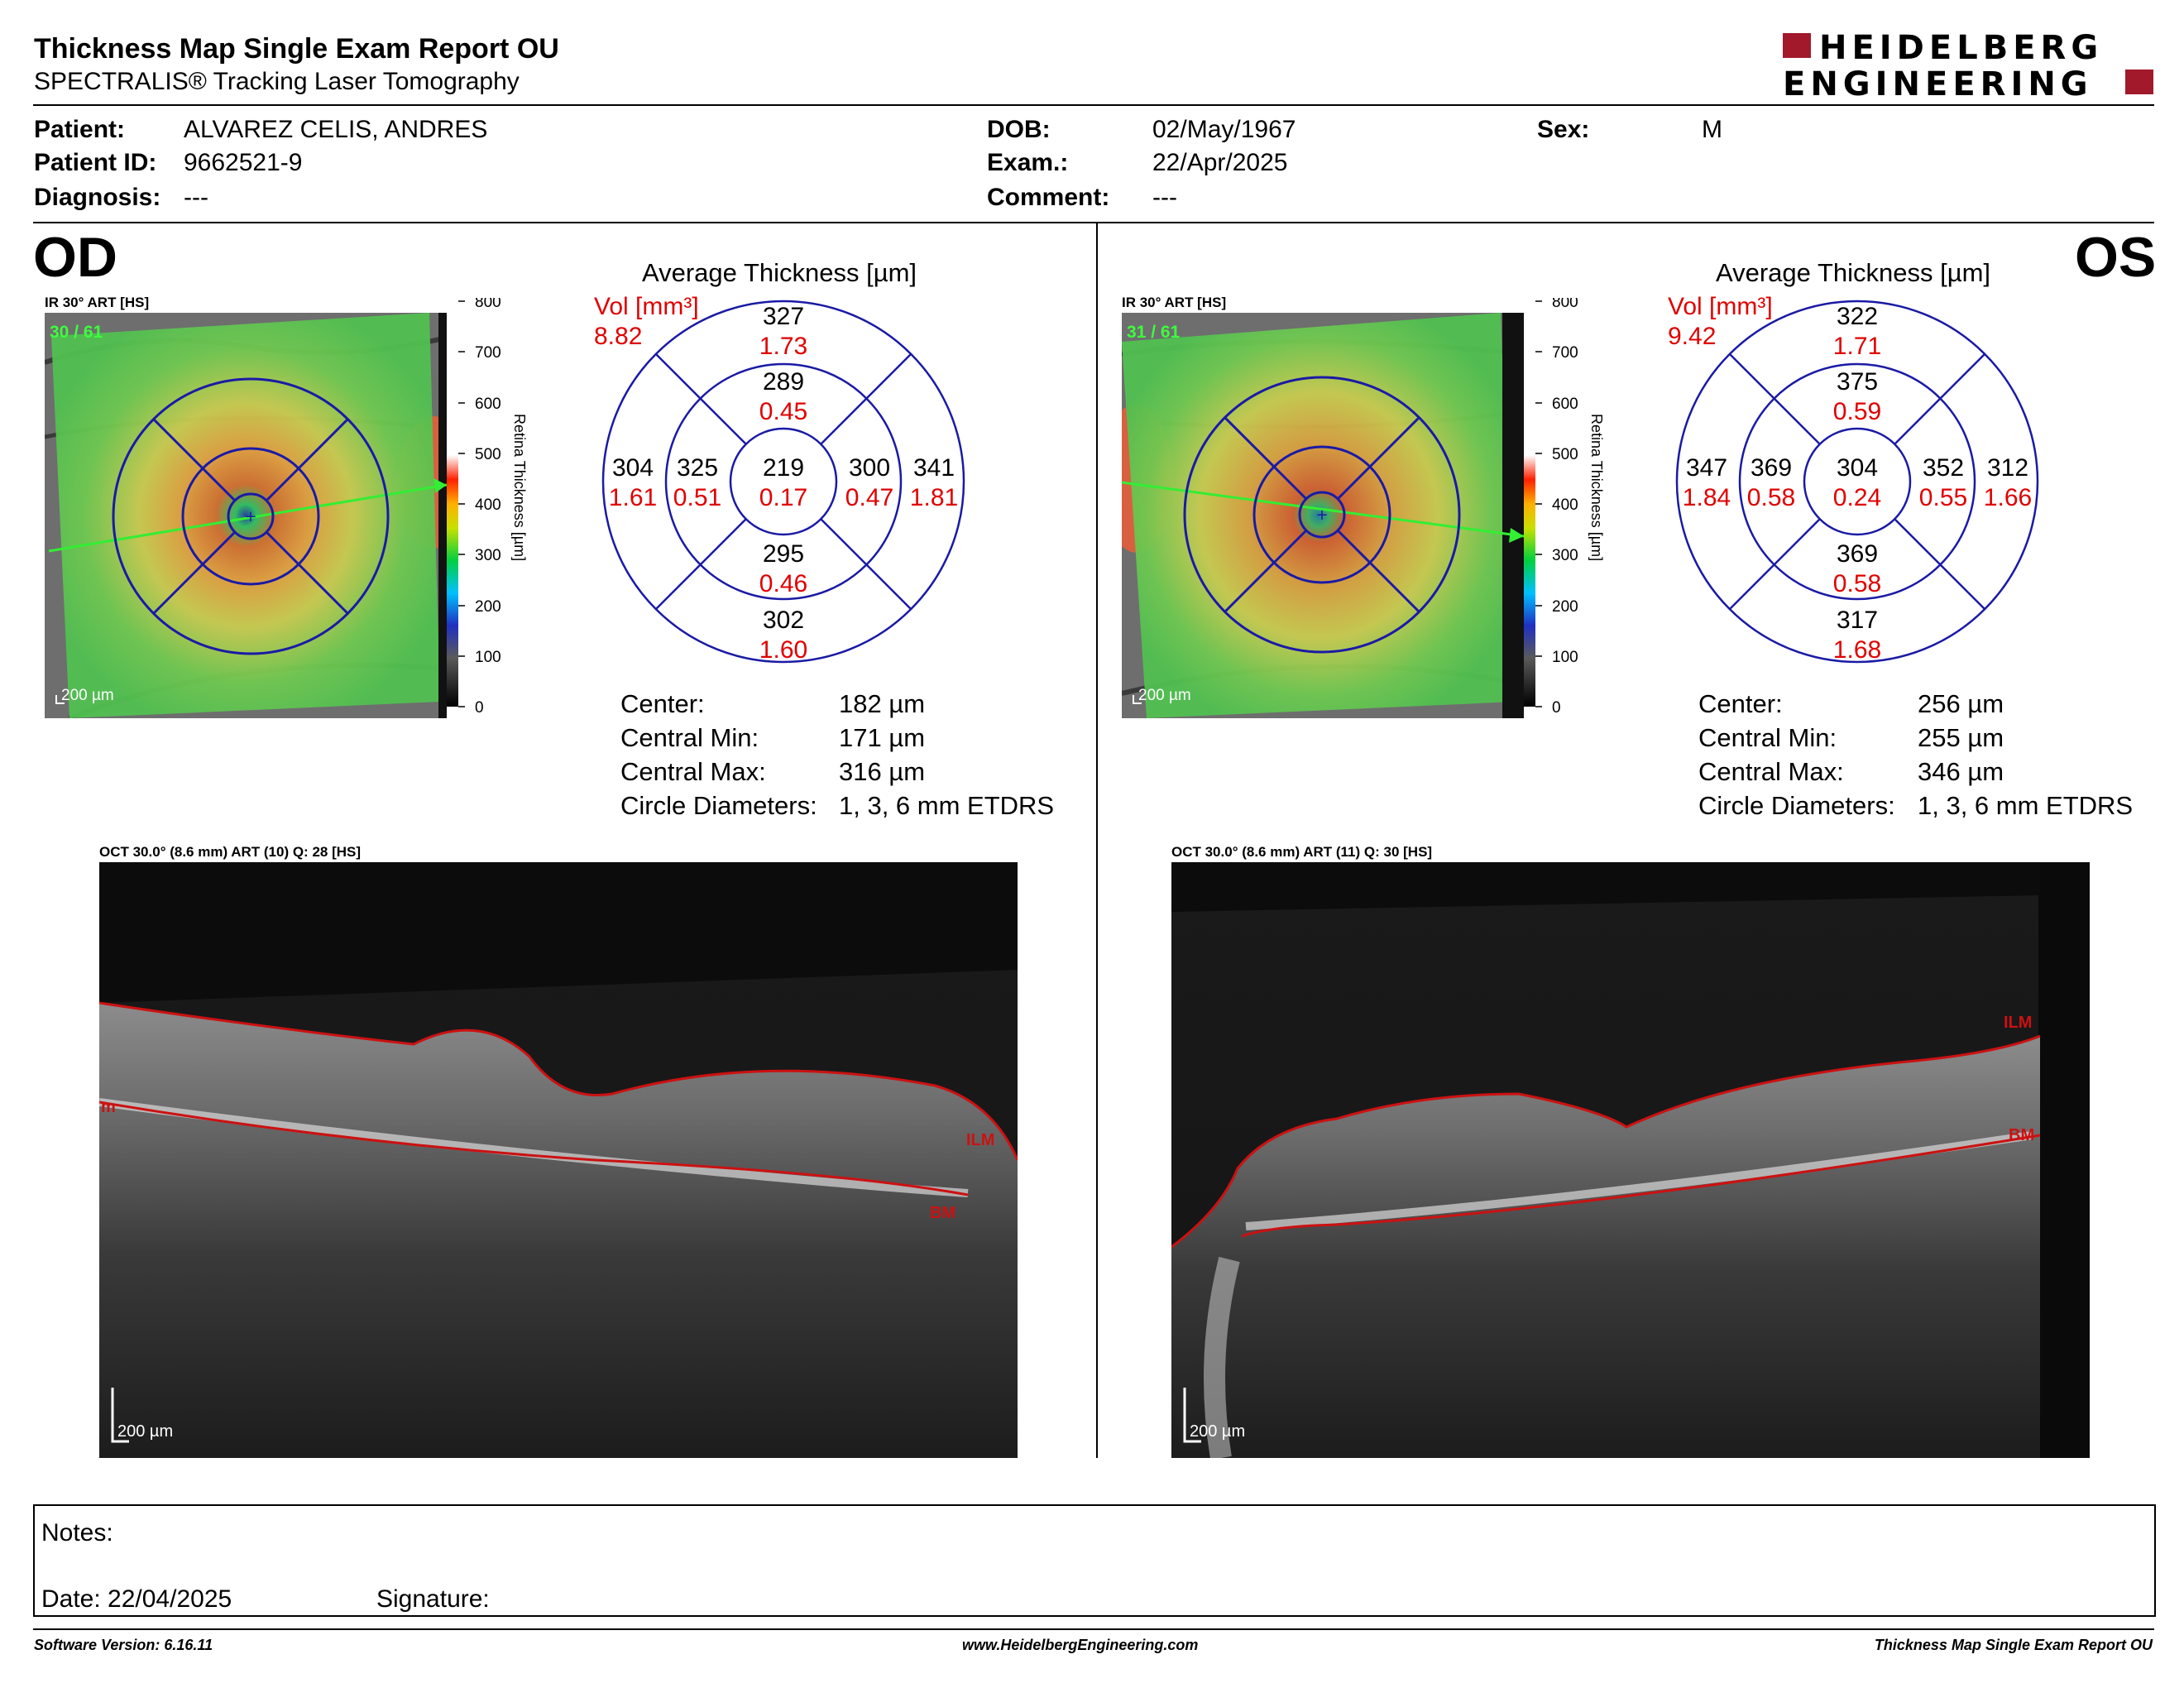 This screenshot has width=2184, height=1688. Describe the element at coordinates (783, 382) in the screenshot. I see `od-inner-sup-thickness: 289` at that location.